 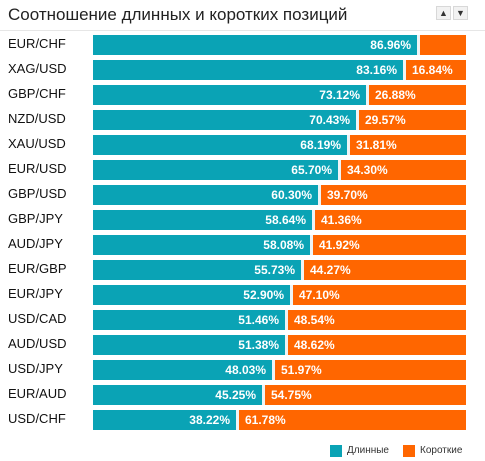 I want to click on legend-swatch-short, so click(x=409, y=451).